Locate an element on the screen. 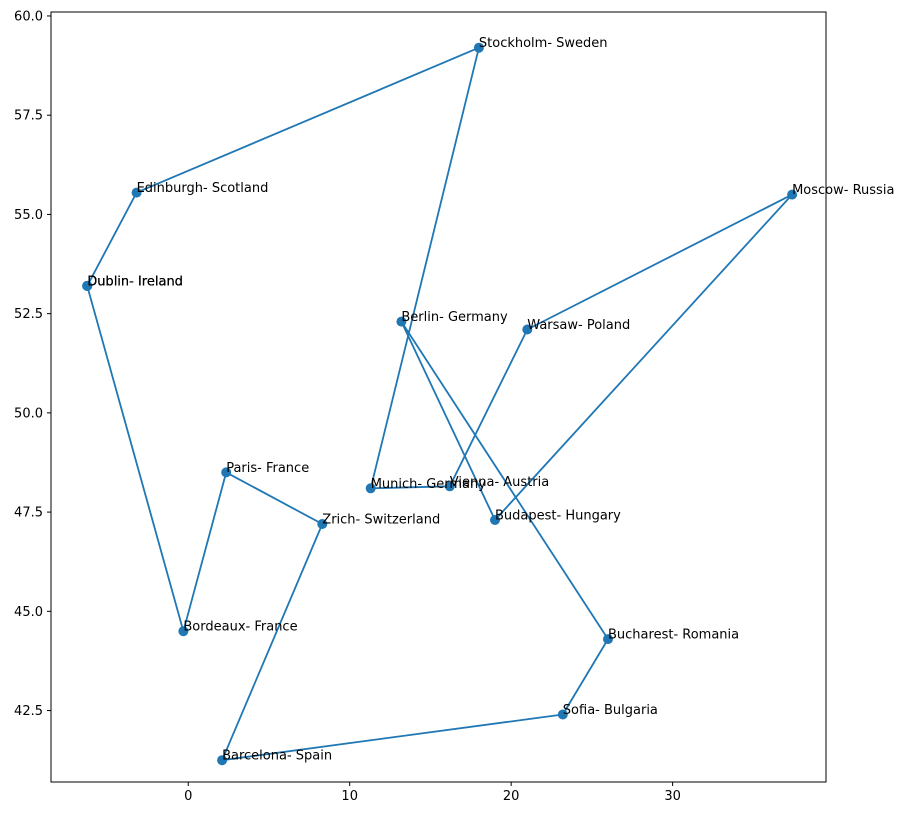 The width and height of the screenshot is (909, 816). city-label: Berlin- Germany is located at coordinates (454, 317).